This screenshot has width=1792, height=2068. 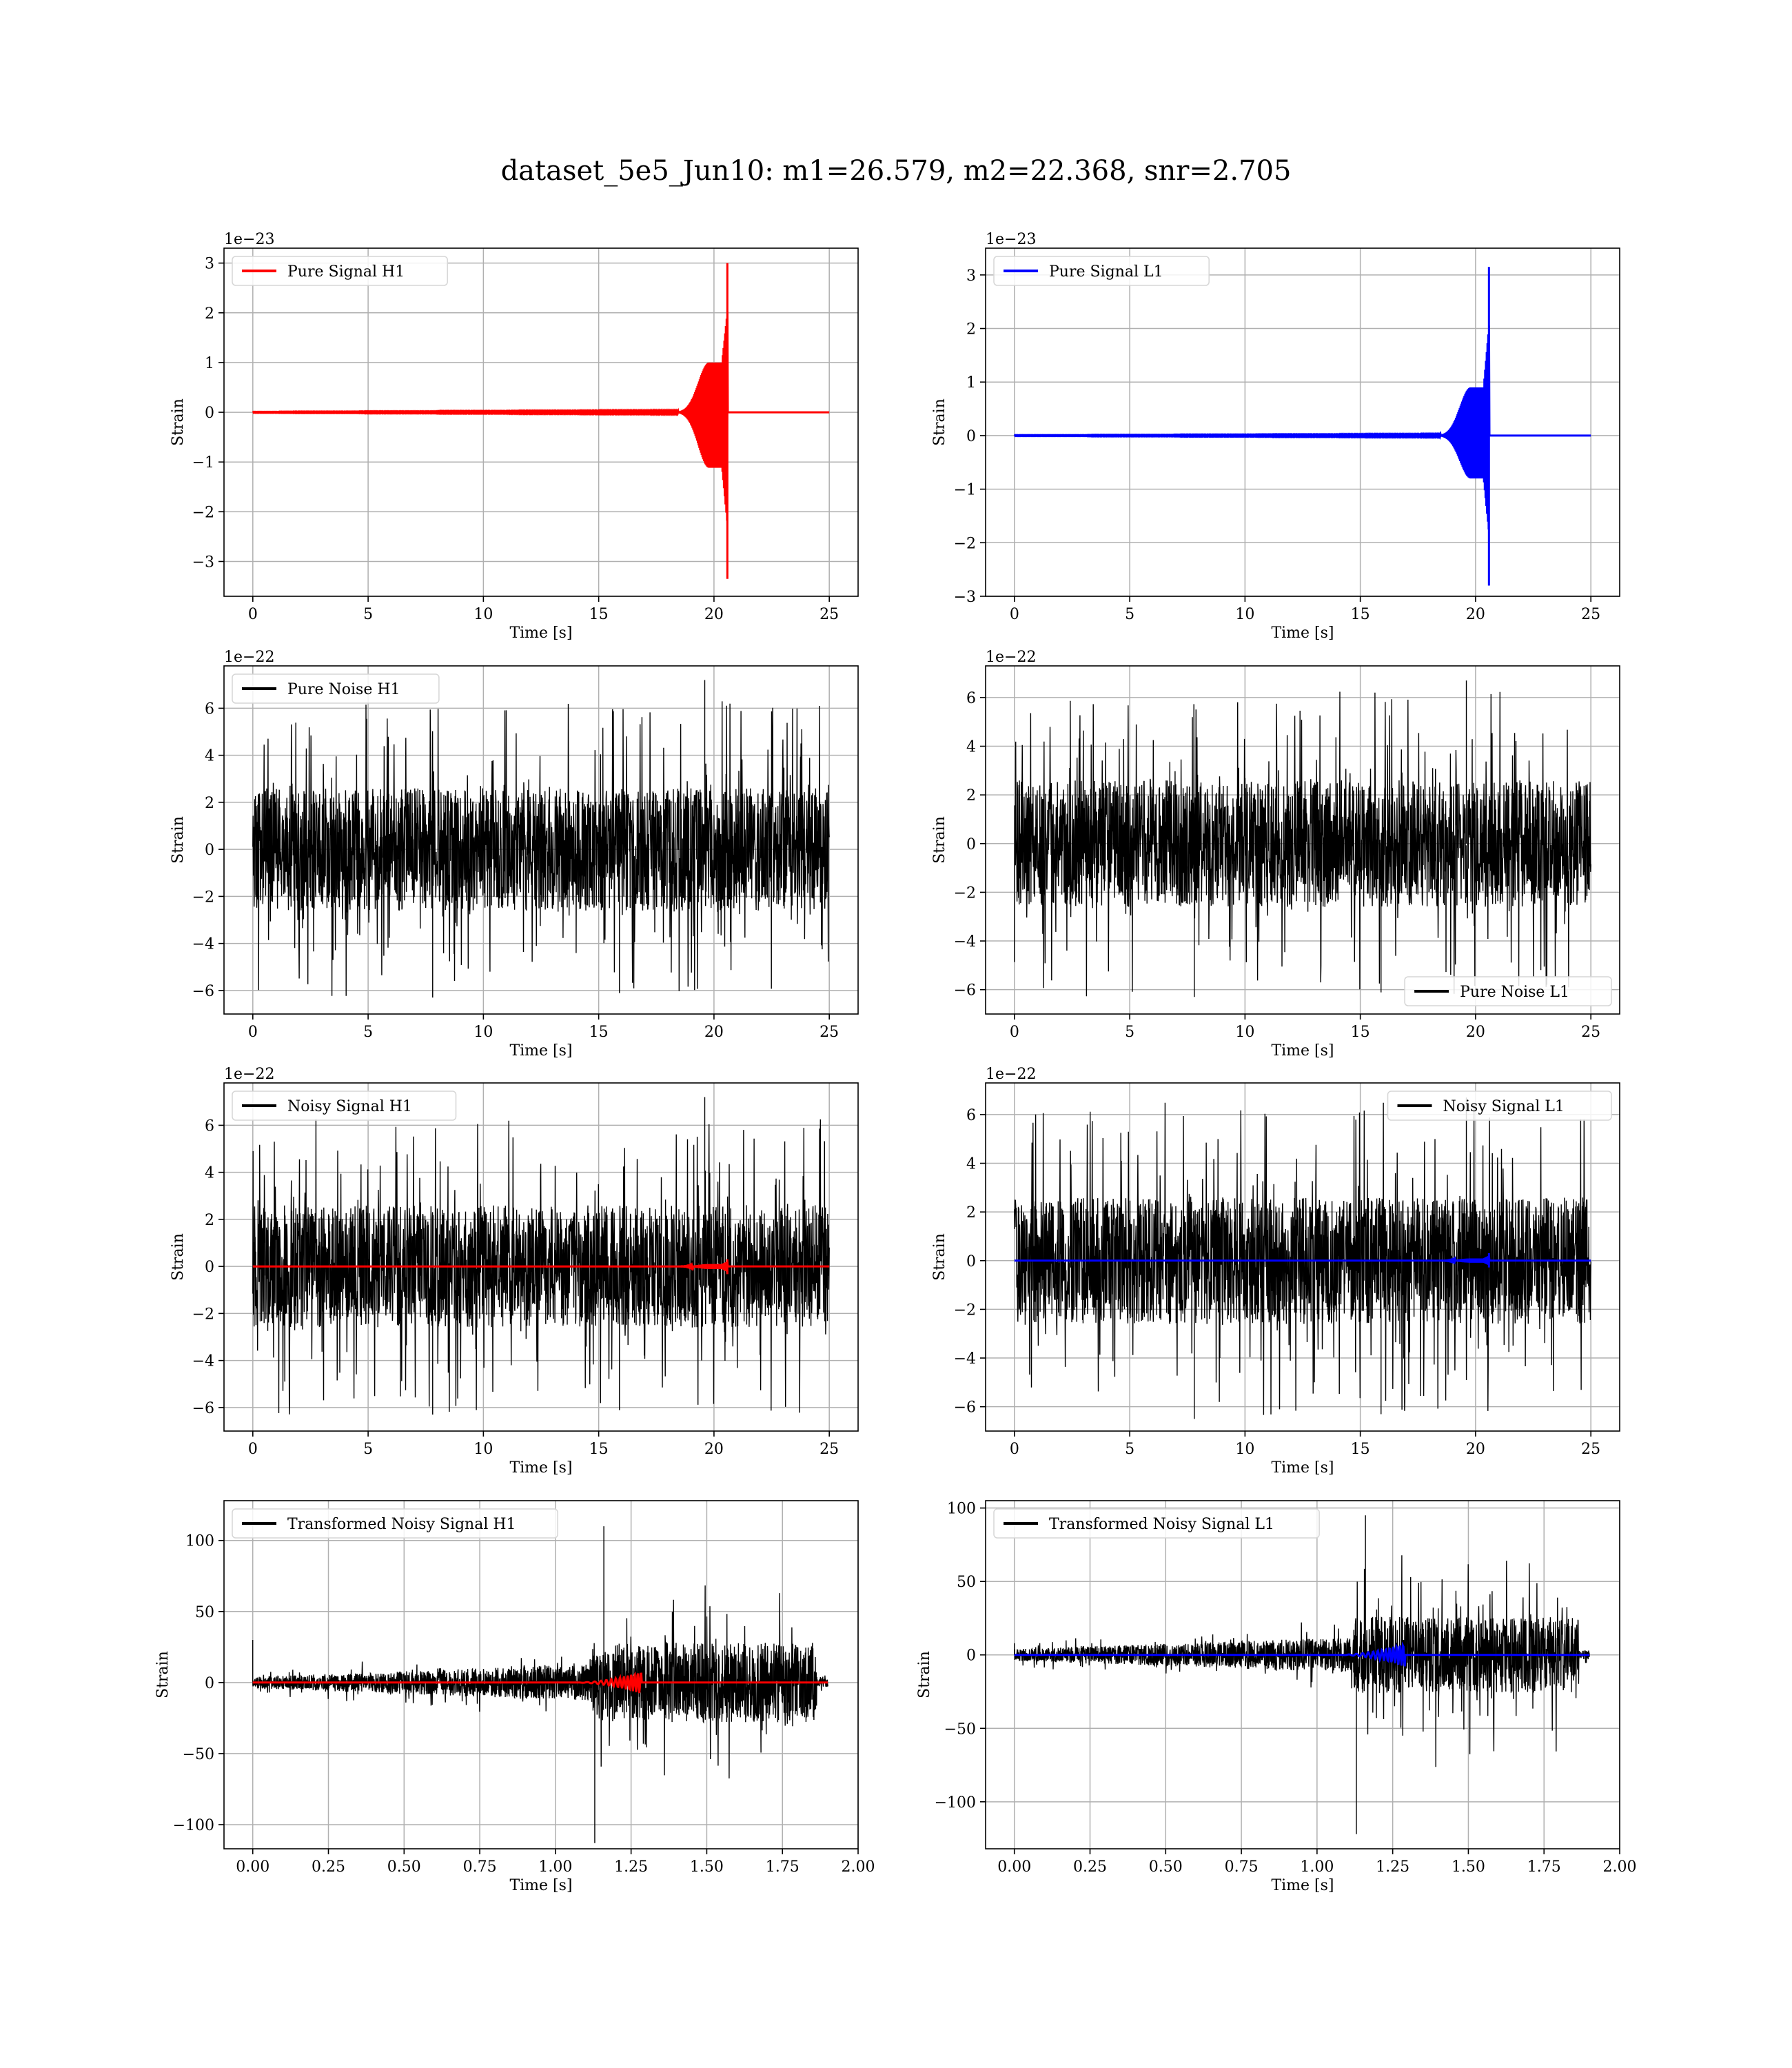 I want to click on y-tick-label: 4, so click(x=210, y=1173).